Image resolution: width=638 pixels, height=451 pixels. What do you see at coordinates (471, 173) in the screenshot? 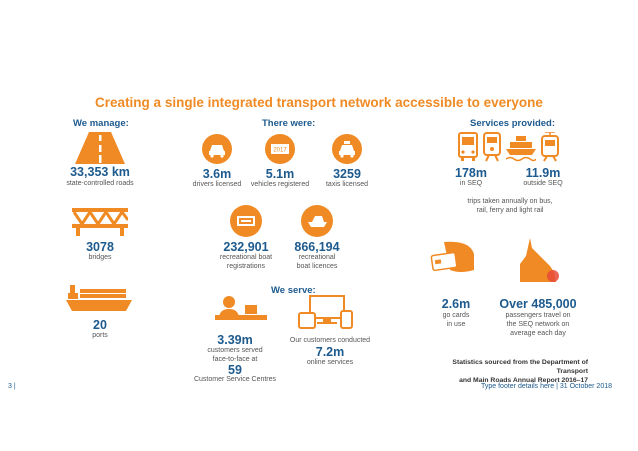
I see `seq-trips-value: 178m` at bounding box center [471, 173].